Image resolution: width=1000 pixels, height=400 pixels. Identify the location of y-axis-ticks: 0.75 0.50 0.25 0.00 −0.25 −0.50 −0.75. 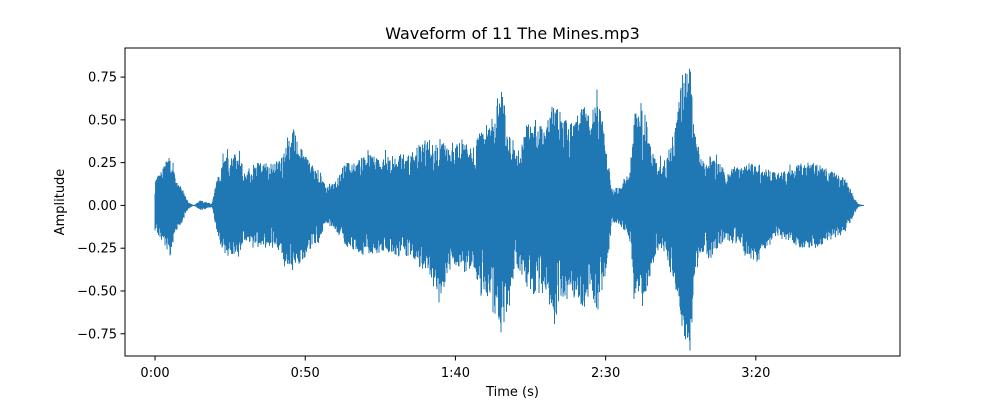
(101, 206).